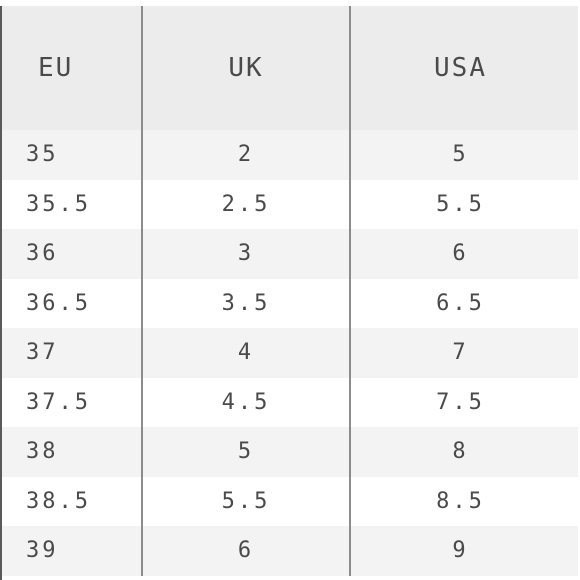  I want to click on header-usa: USA, so click(464, 68).